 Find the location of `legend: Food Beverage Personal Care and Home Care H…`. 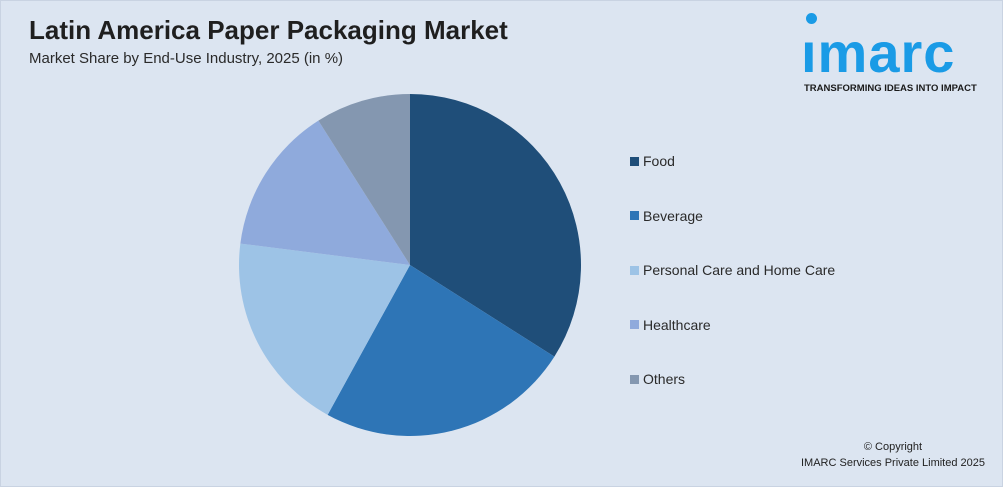

legend: Food Beverage Personal Care and Home Care H… is located at coordinates (732, 287).